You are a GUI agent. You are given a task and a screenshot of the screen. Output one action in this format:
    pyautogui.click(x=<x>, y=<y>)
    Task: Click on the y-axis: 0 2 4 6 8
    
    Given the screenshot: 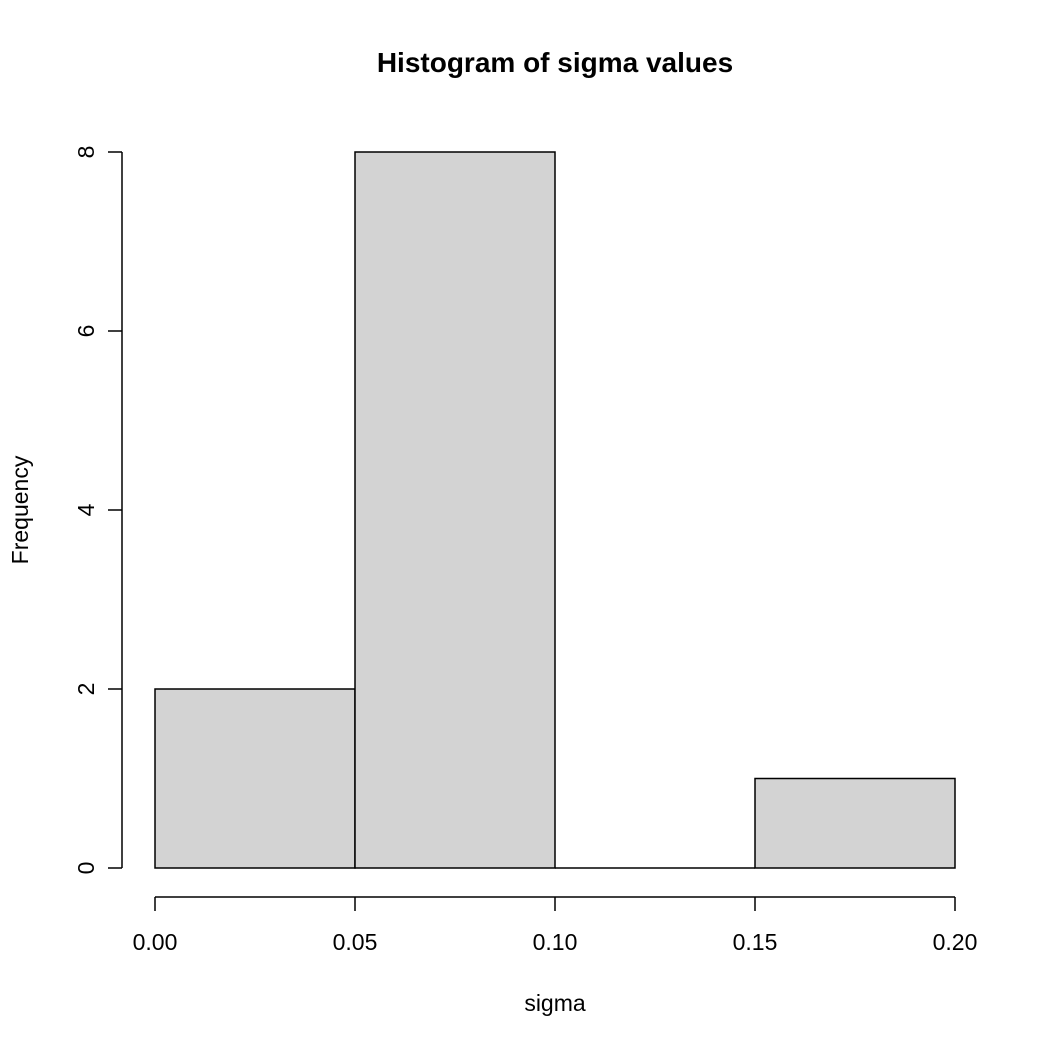 What is the action you would take?
    pyautogui.click(x=98, y=510)
    